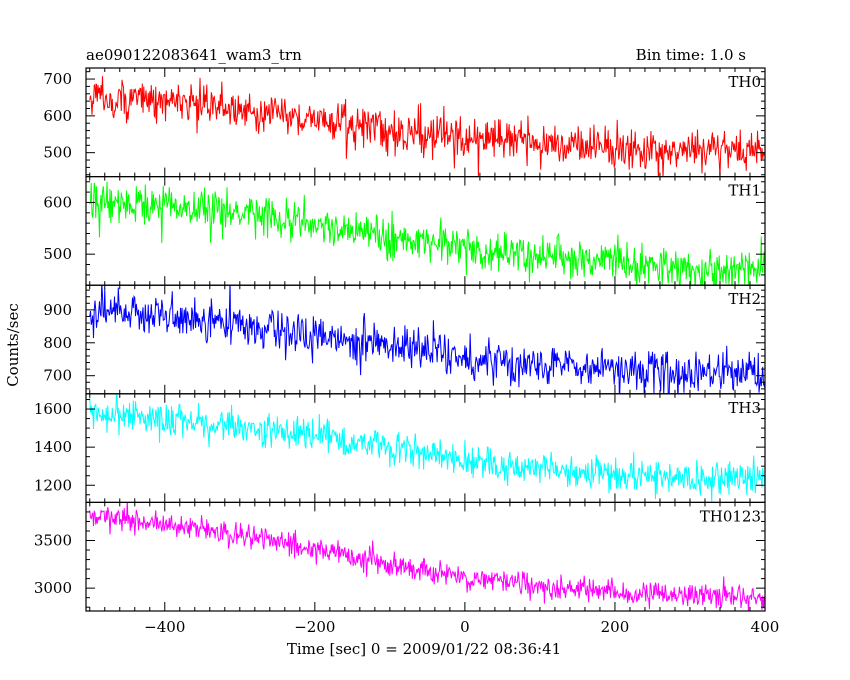 The image size is (850, 680). Describe the element at coordinates (53, 485) in the screenshot. I see `y-tick-label: 1200` at that location.